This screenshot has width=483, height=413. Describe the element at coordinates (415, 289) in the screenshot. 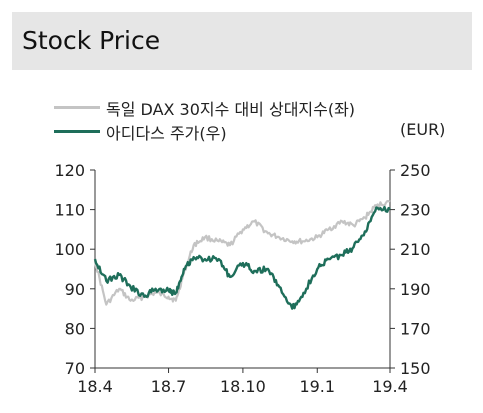

I see `right-tick-label: 190` at that location.